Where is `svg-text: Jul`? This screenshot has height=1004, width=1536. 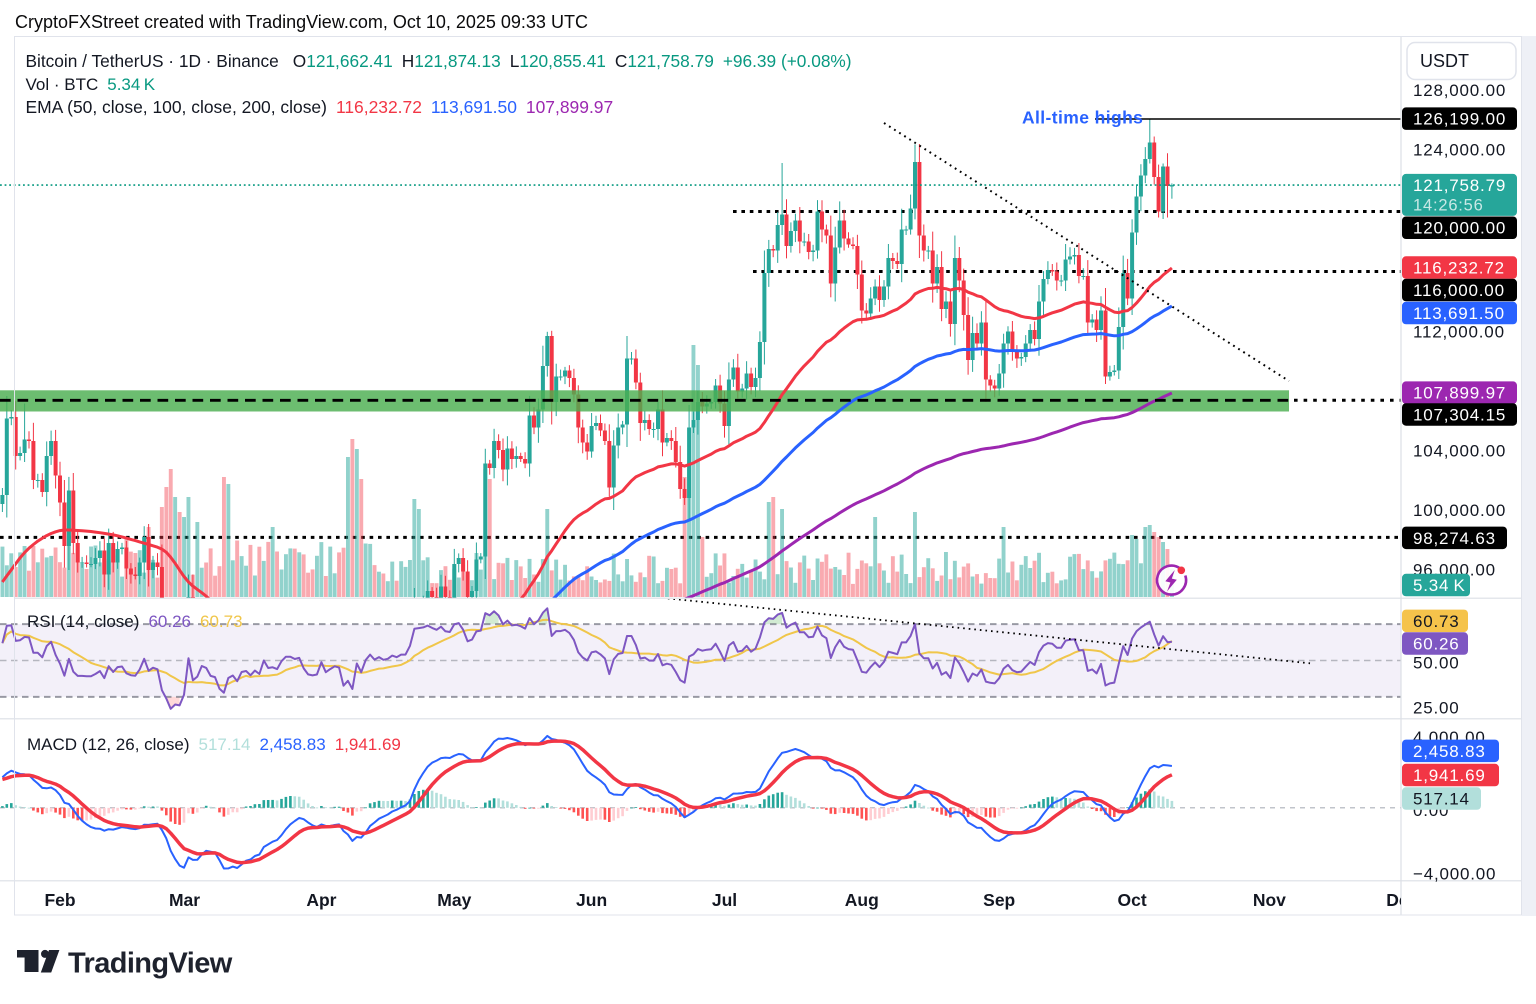 svg-text: Jul is located at coordinates (724, 900).